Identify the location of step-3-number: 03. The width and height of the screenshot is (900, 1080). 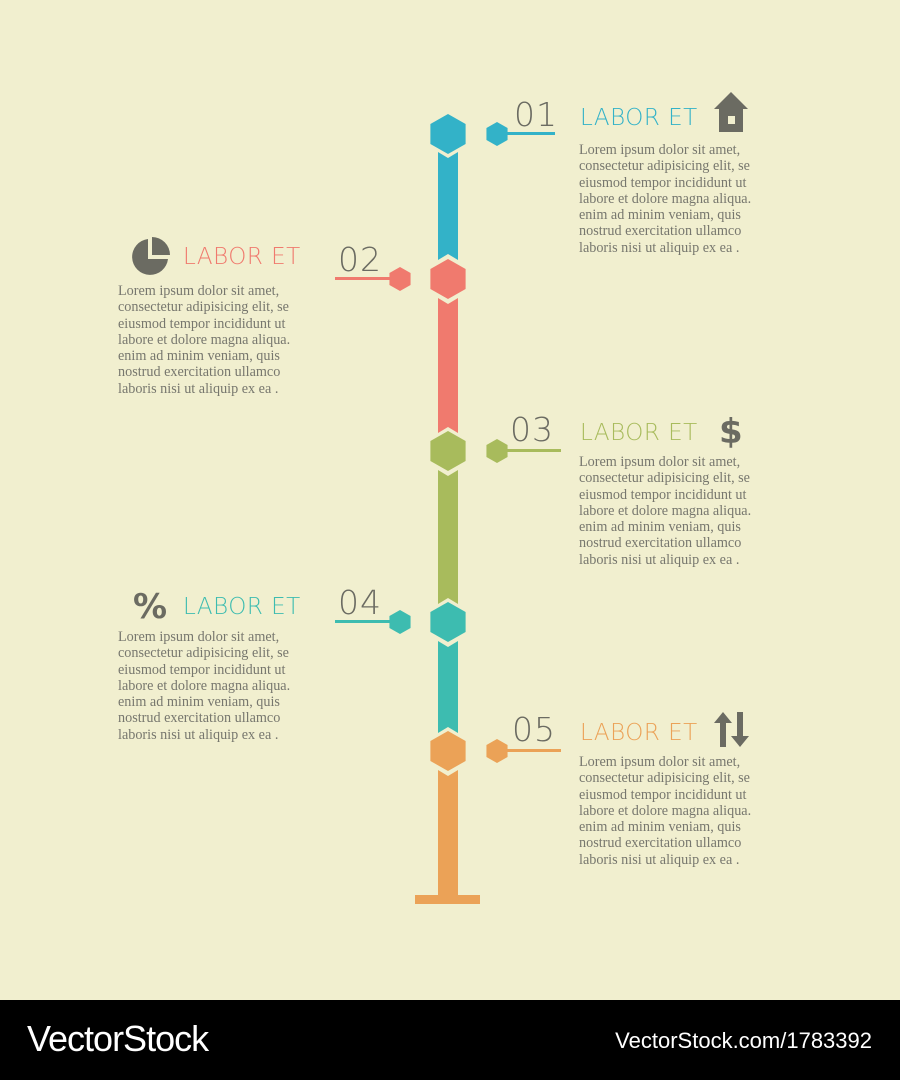
(532, 429).